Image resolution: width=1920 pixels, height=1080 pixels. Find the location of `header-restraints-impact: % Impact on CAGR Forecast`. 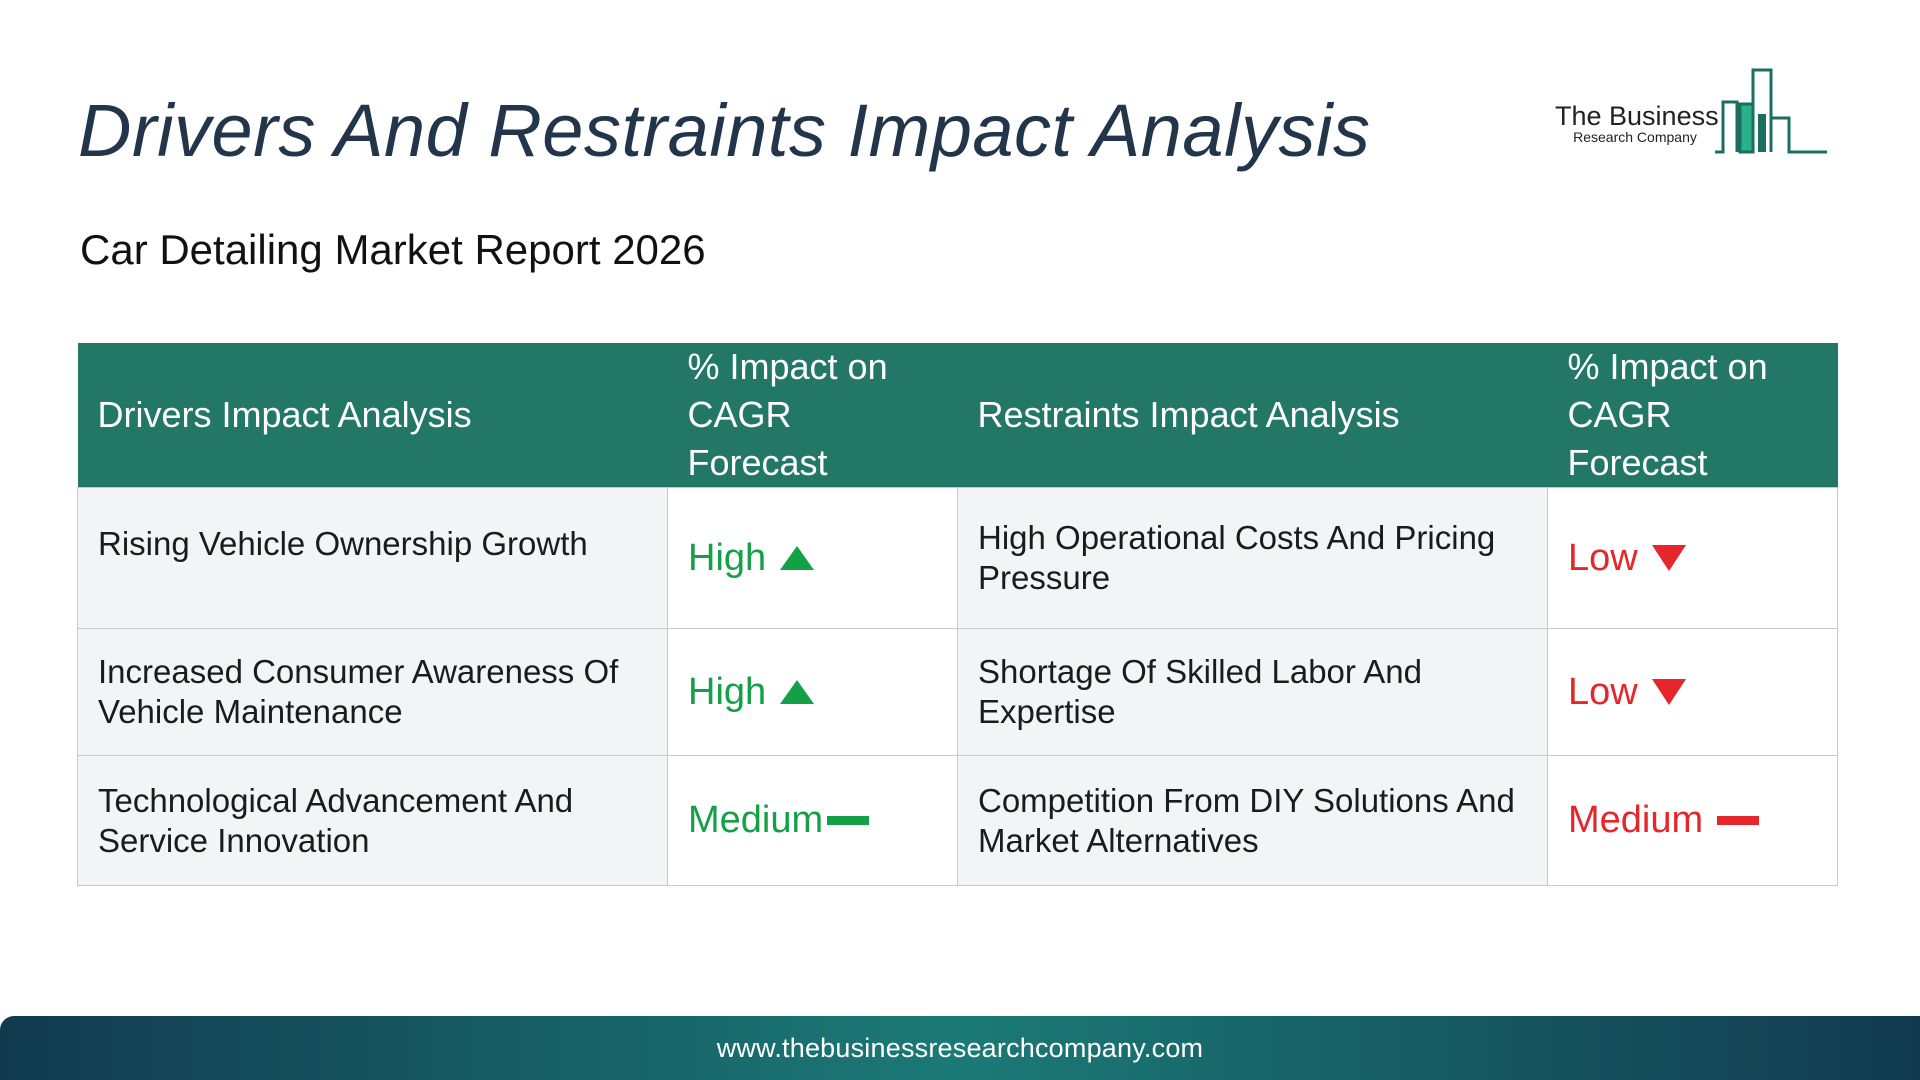

header-restraints-impact: % Impact on CAGR Forecast is located at coordinates (1692, 415).